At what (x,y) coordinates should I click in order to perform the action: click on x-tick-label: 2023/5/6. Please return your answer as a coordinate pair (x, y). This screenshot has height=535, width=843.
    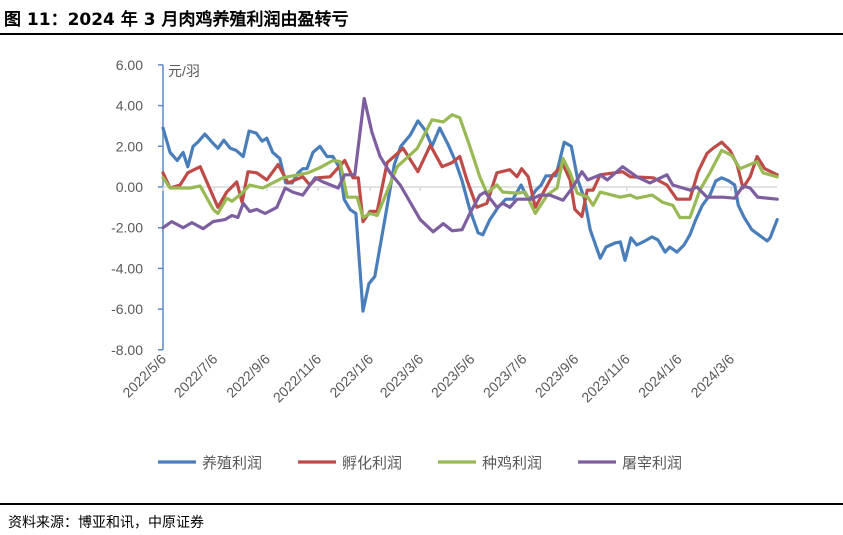
    Looking at the image, I should click on (453, 376).